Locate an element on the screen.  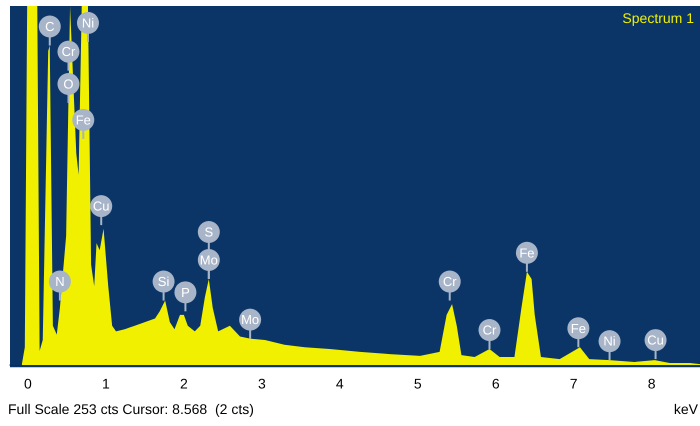
annotation: S is located at coordinates (209, 232).